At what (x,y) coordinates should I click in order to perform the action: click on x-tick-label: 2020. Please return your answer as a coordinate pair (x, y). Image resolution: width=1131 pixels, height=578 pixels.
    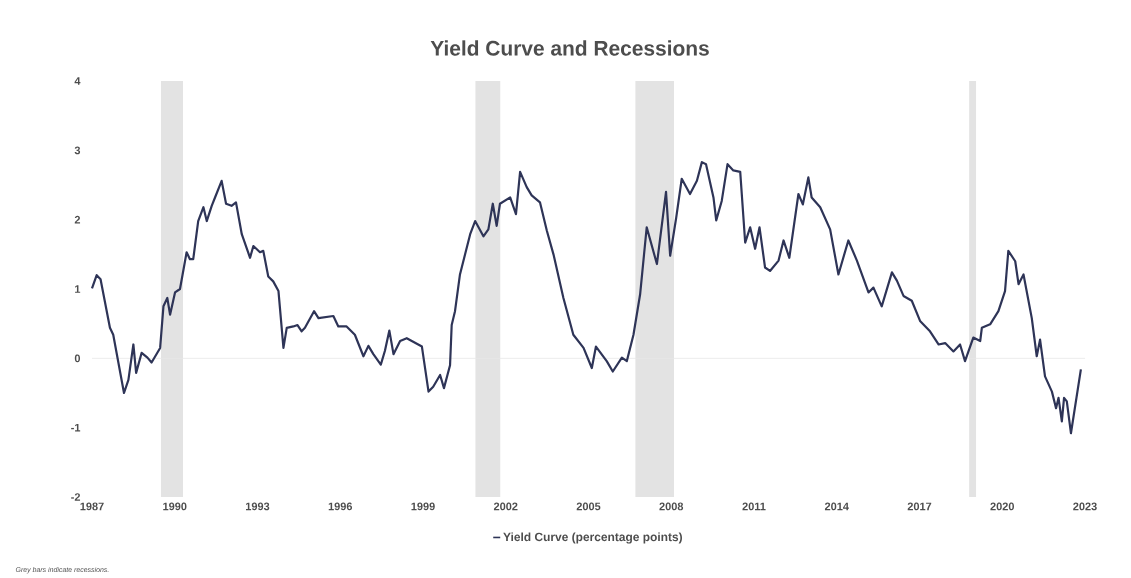
    Looking at the image, I should click on (1002, 506).